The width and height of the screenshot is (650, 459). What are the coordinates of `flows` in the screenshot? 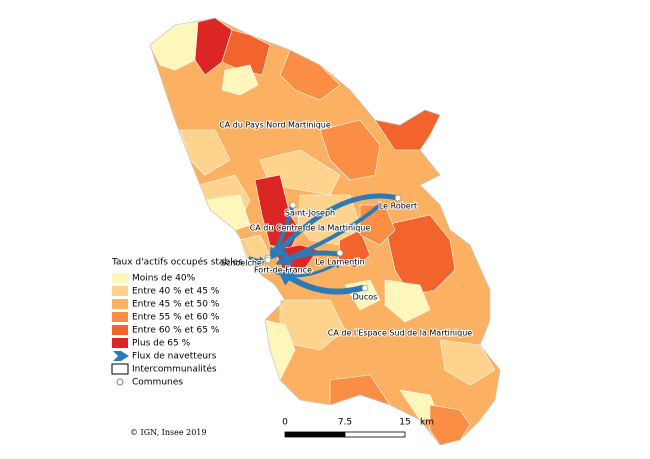 It's located at (324, 244).